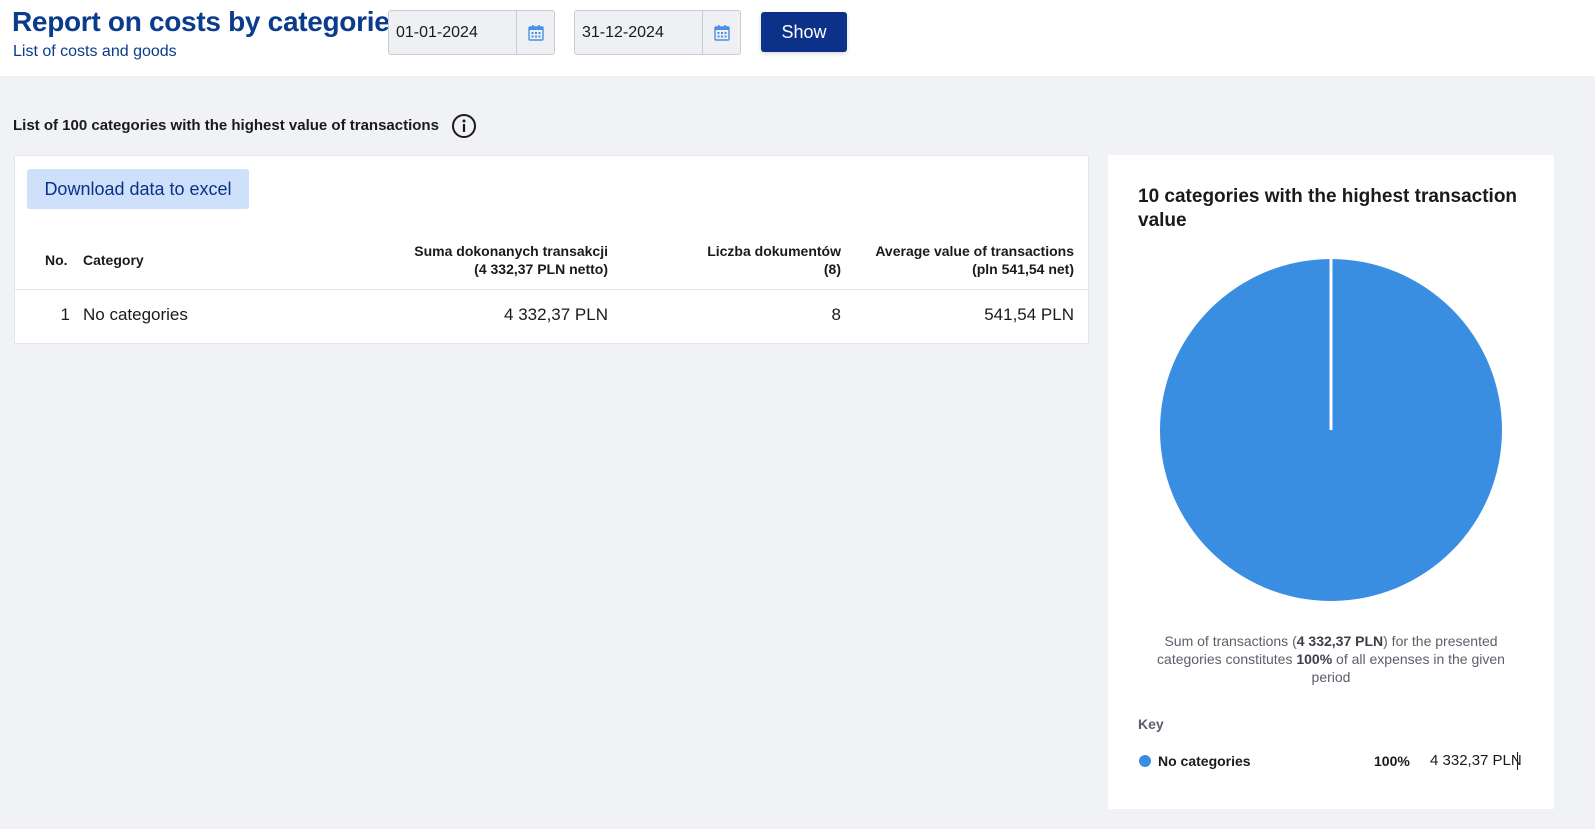  Describe the element at coordinates (1151, 724) in the screenshot. I see `legend-title: Key` at that location.